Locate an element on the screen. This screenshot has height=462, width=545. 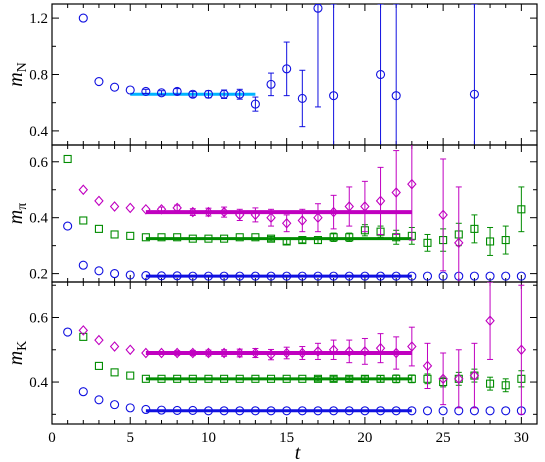
y-tick-label: 0.6 is located at coordinates (38, 319).